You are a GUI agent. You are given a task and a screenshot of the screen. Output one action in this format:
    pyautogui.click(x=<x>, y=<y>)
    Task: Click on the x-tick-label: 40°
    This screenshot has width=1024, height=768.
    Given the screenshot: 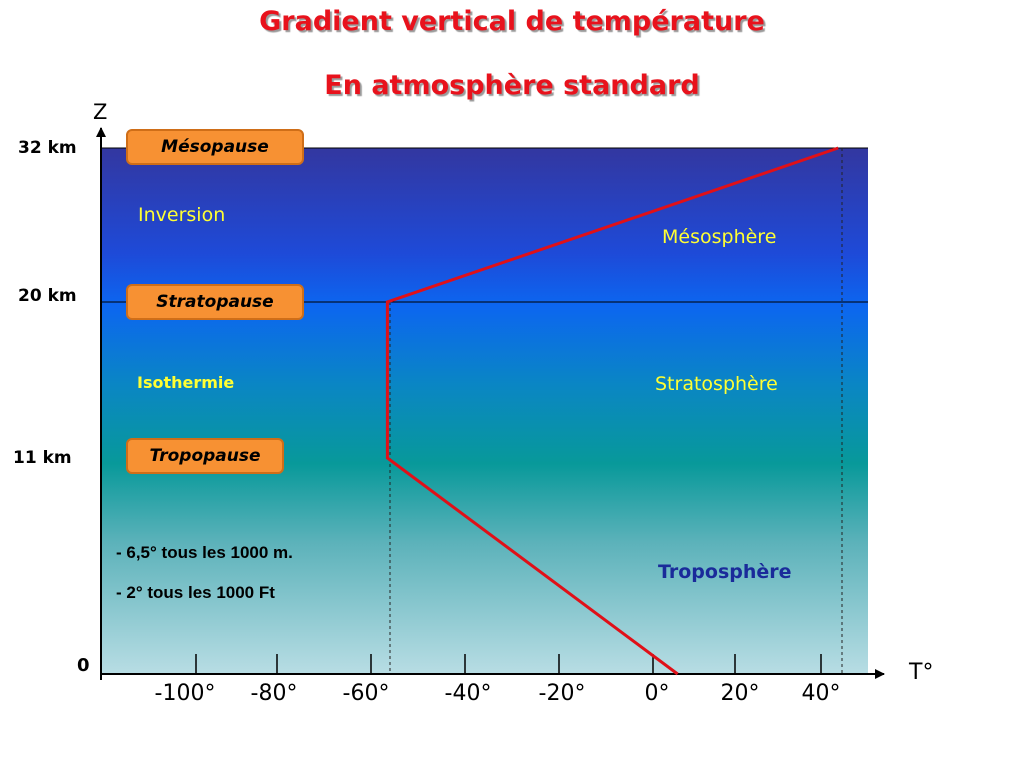 What is the action you would take?
    pyautogui.click(x=821, y=693)
    